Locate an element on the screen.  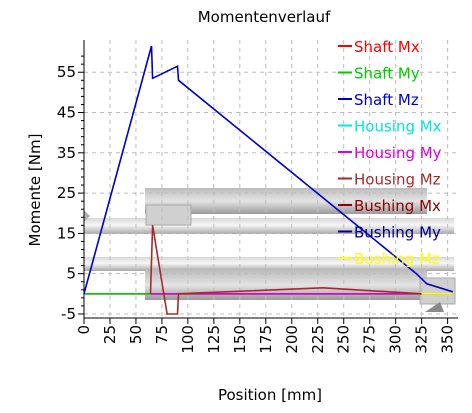
x-tick-label: 0 is located at coordinates (84, 330).